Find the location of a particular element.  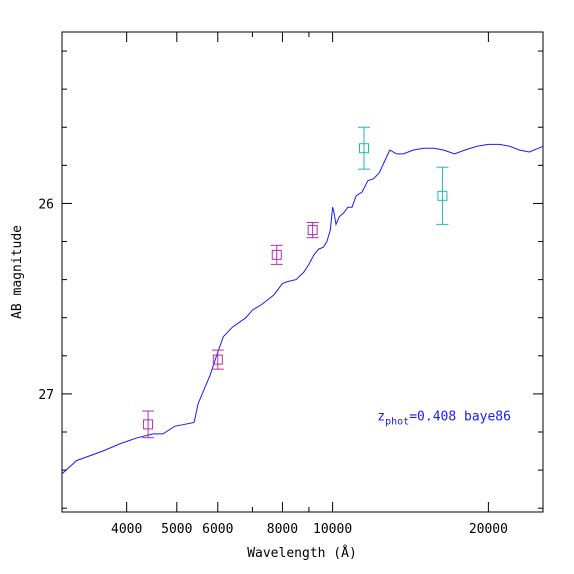

photometric-redshift-annotation: zphot=0.408 baye86 is located at coordinates (444, 419).